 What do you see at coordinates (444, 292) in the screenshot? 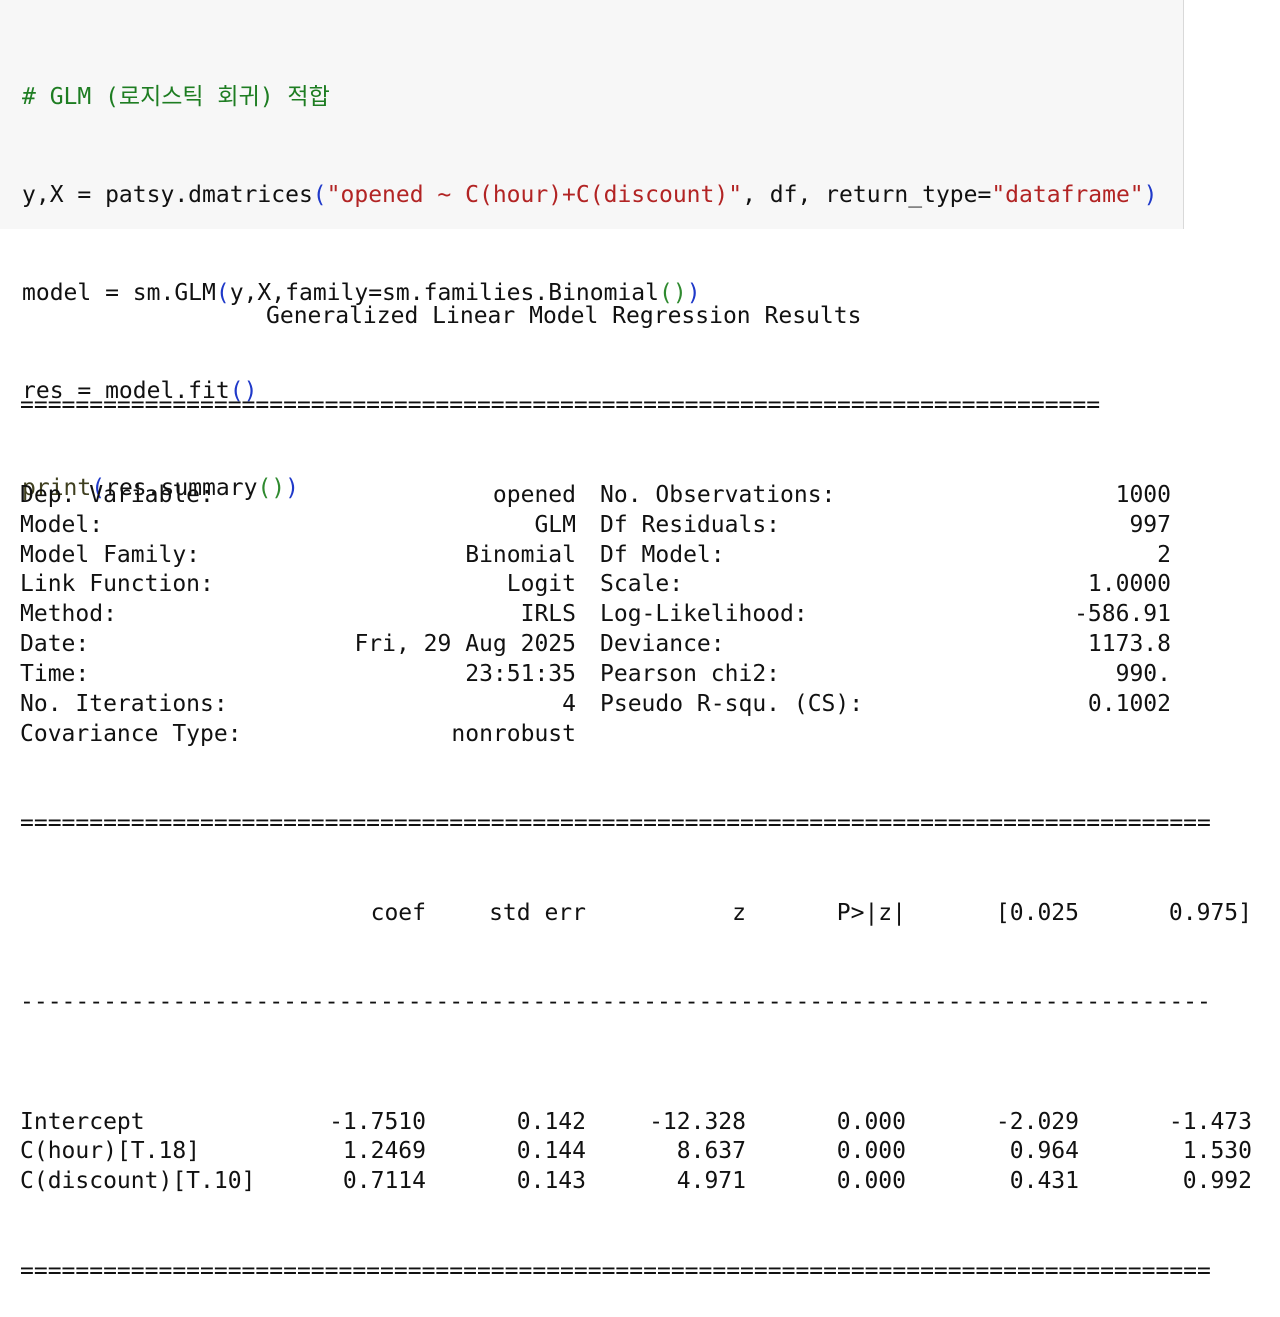
I see `code-token: y,X,family=sm.families.Binomial` at bounding box center [444, 292].